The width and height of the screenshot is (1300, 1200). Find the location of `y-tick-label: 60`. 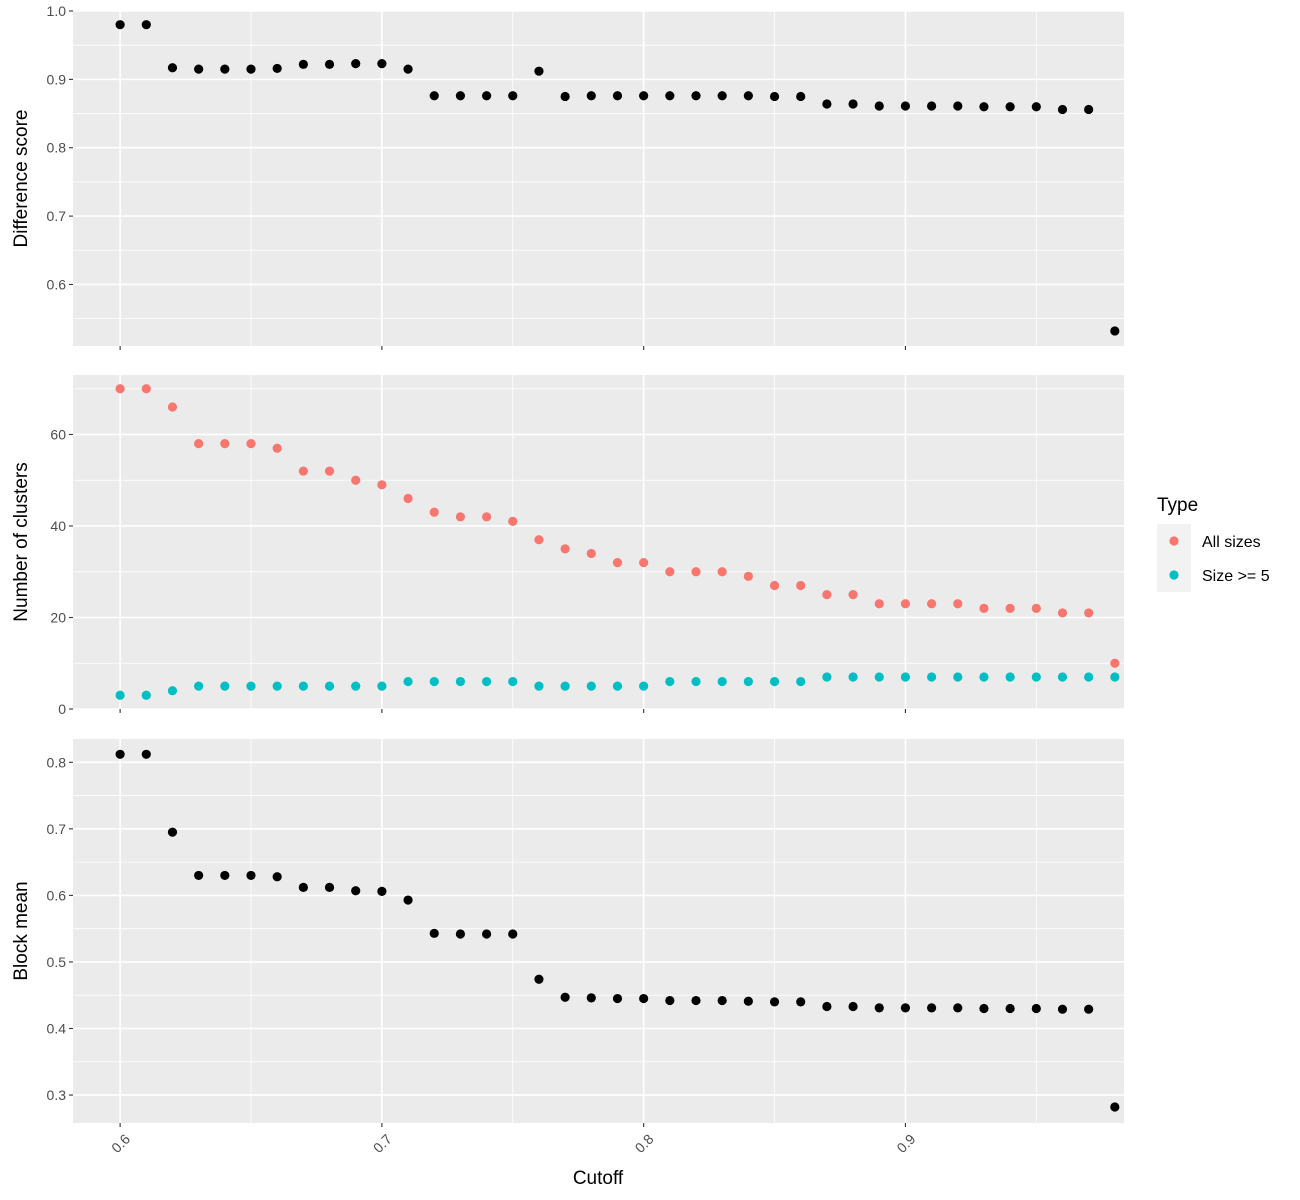

y-tick-label: 60 is located at coordinates (58, 434).